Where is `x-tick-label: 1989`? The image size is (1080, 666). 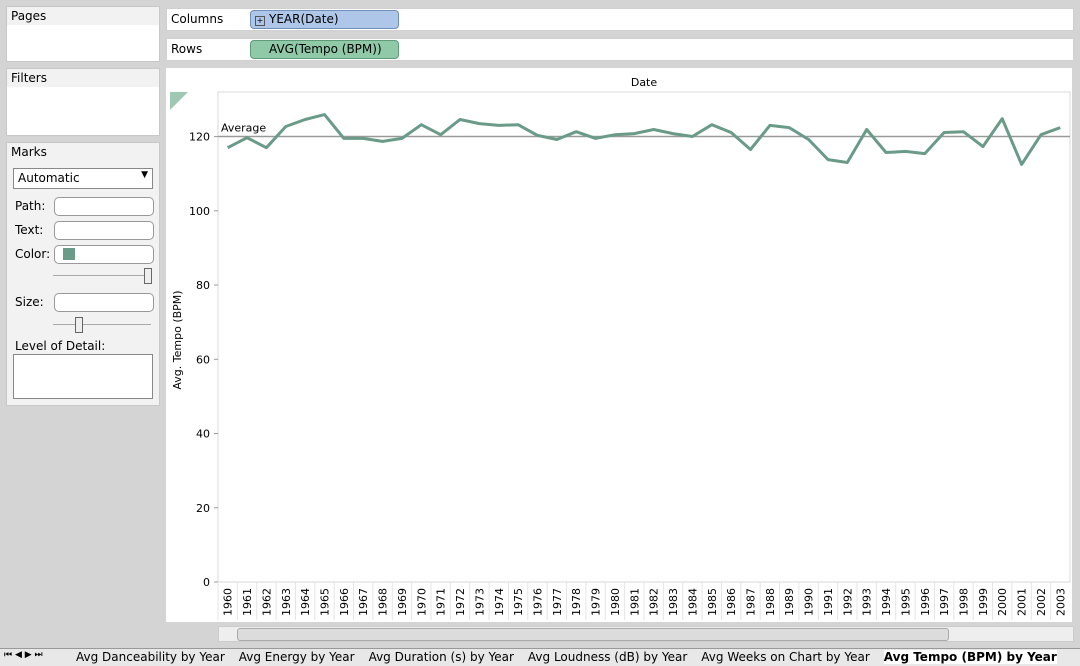
x-tick-label: 1989 is located at coordinates (789, 602).